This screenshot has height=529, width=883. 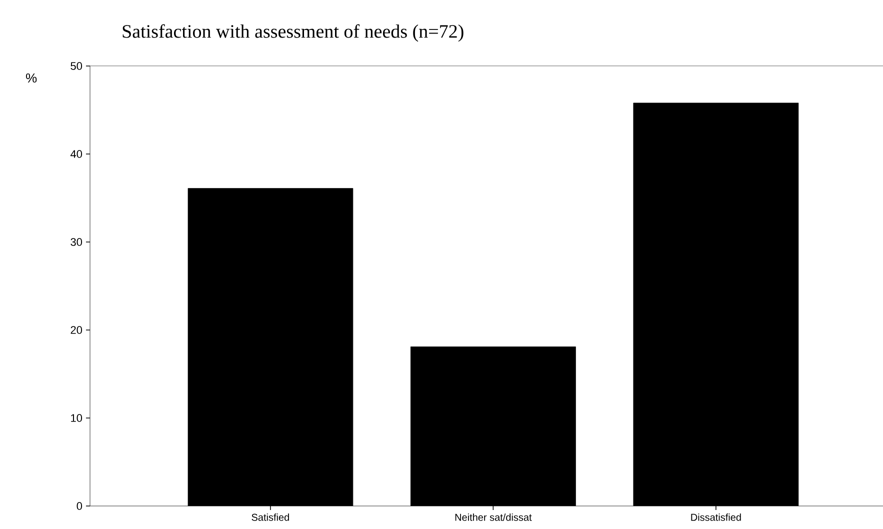 What do you see at coordinates (31, 78) in the screenshot?
I see `y-axis-title: %` at bounding box center [31, 78].